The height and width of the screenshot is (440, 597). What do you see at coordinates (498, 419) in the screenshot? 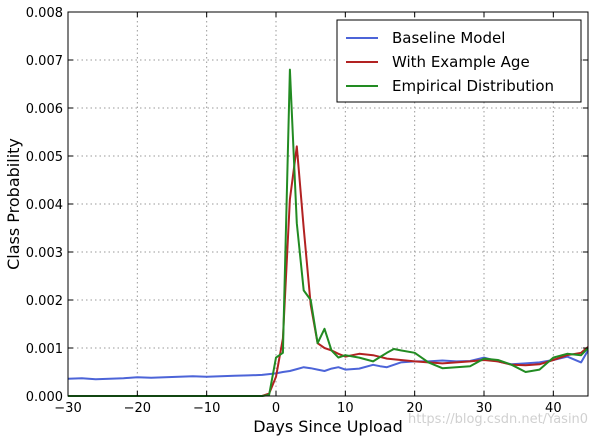
I see `watermark-text: https://blog.csdn.net/Yasin0` at bounding box center [498, 419].